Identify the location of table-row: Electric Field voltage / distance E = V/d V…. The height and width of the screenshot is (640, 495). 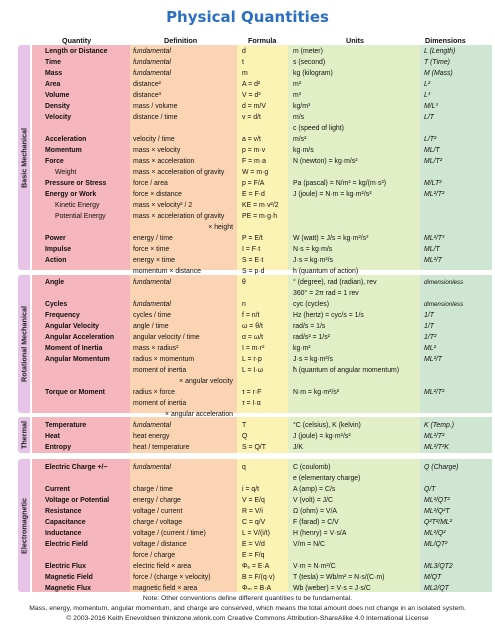
(247, 544).